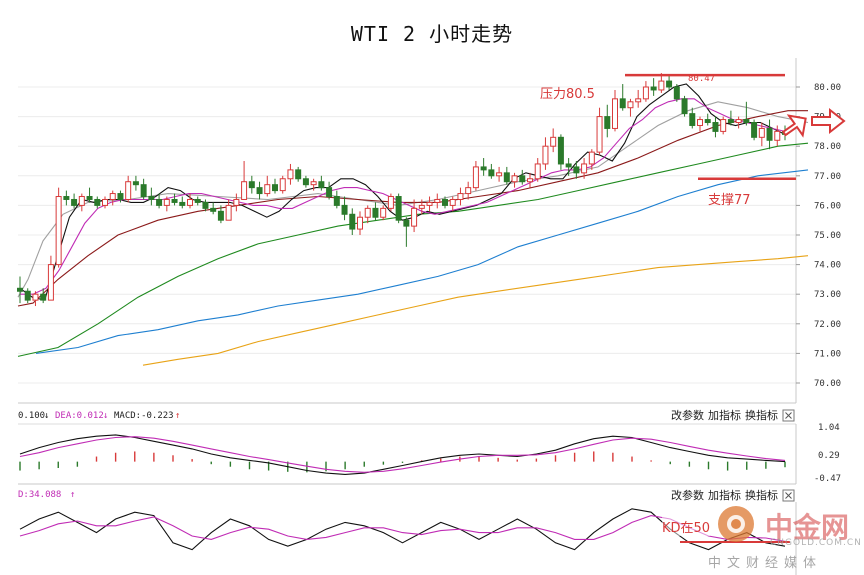 The image size is (864, 575). What do you see at coordinates (827, 479) in the screenshot?
I see `macd-axis-label-bottom: -0.47` at bounding box center [827, 479].